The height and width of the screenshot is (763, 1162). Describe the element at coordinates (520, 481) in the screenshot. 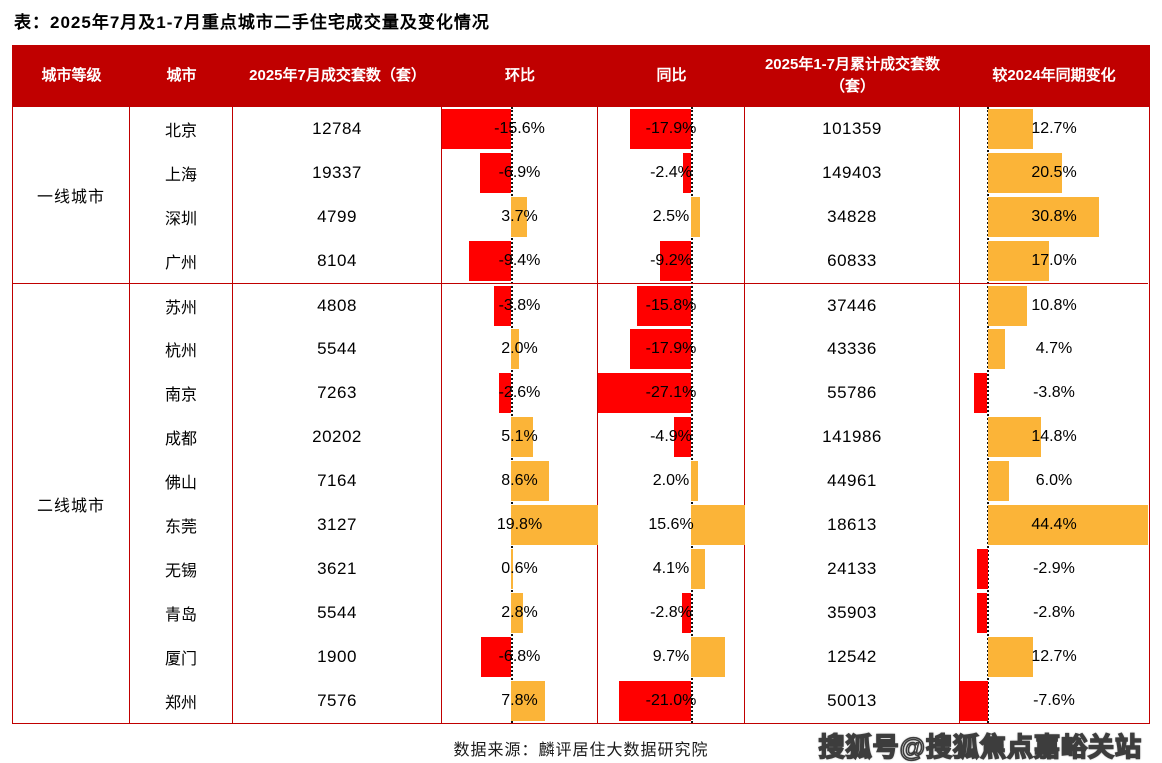

I see `mom-cell: 8.6%` at that location.